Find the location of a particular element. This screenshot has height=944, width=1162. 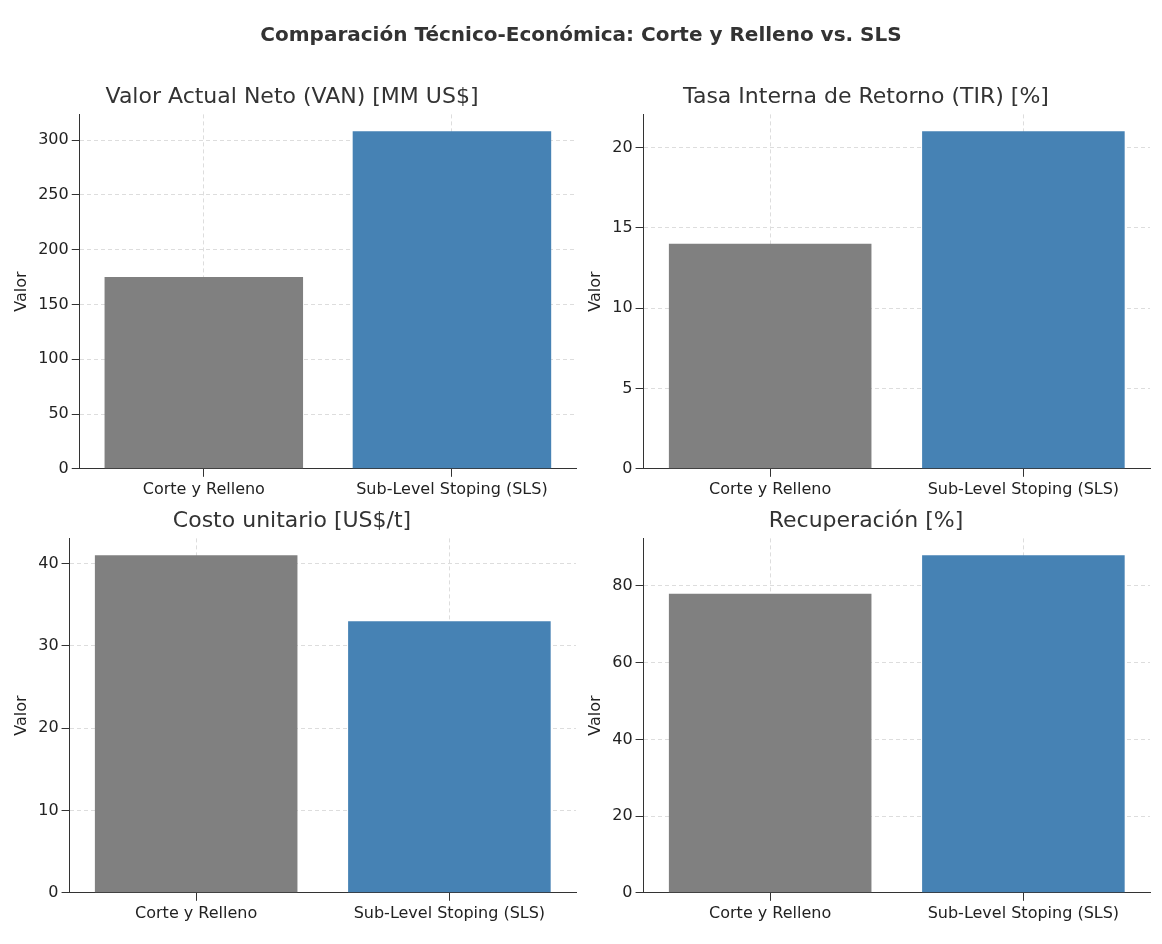

y-tick-label: 30 is located at coordinates (48, 644).